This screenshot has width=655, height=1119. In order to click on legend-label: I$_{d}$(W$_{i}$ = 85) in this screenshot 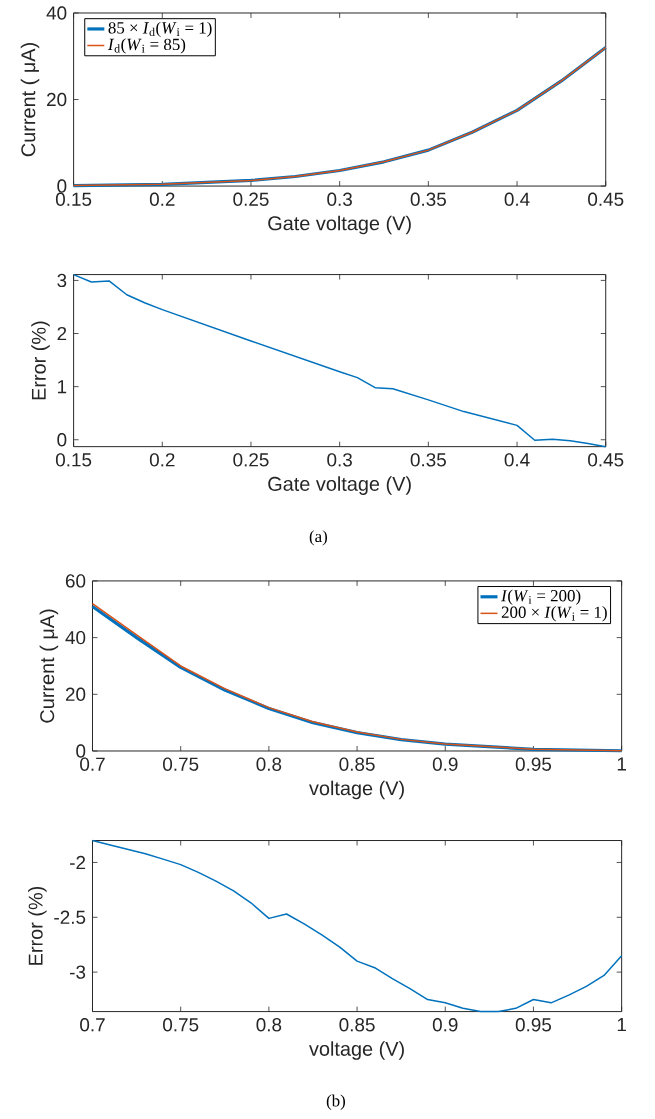, I will do `click(146, 46)`.